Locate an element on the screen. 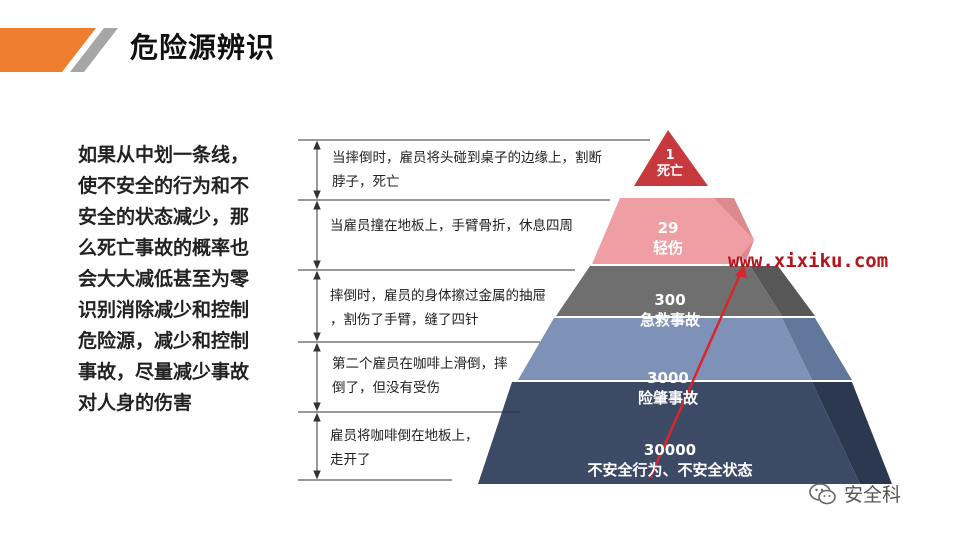 The image size is (960, 540). description-death: 当摔倒时，雇员将头碰到桌子的边缘上，割断 脖子，死亡 is located at coordinates (467, 170).